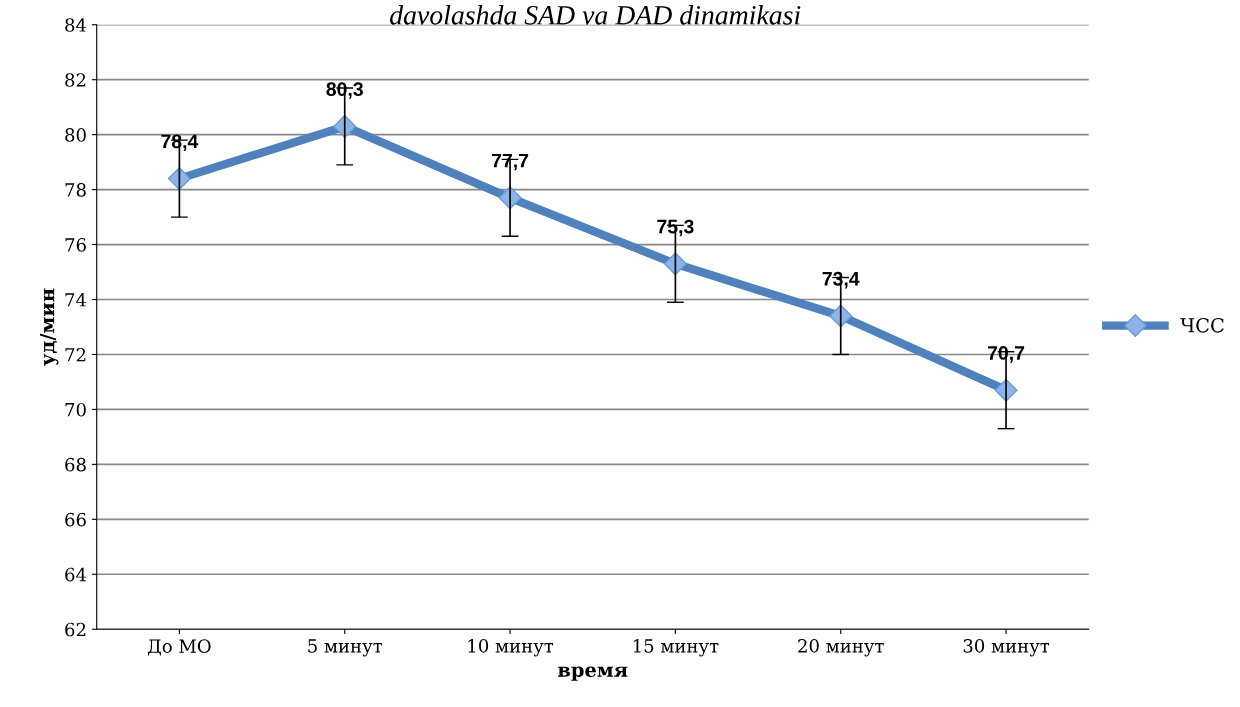  Describe the element at coordinates (49, 327) in the screenshot. I see `y-axis-title: уд/мин` at that location.